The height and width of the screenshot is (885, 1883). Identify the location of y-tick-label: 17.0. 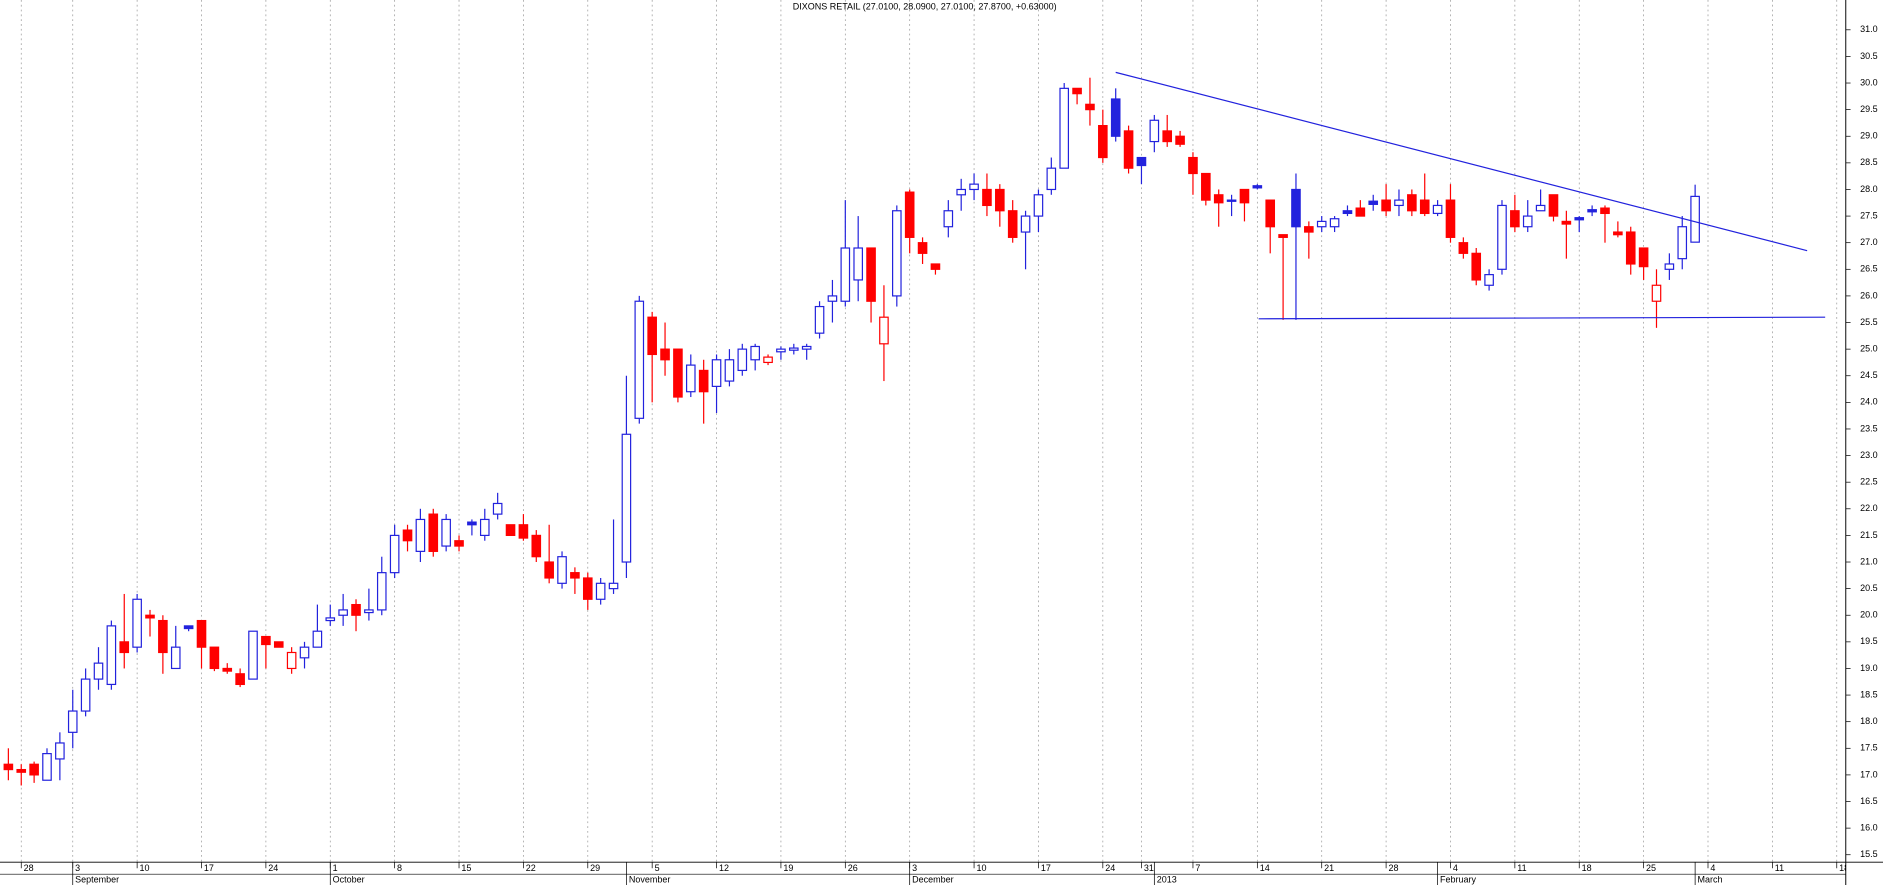
(1869, 774).